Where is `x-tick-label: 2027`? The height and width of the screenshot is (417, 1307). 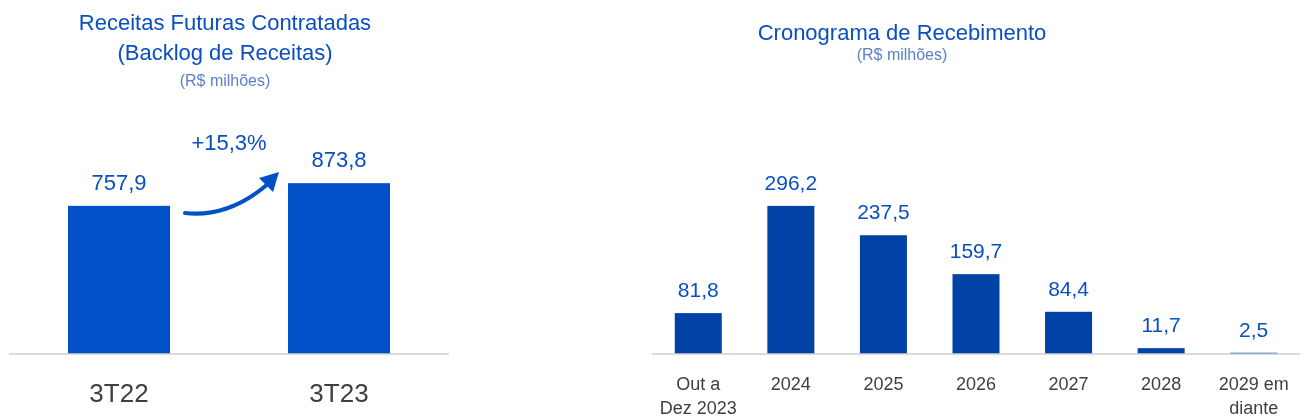
x-tick-label: 2027 is located at coordinates (1068, 384).